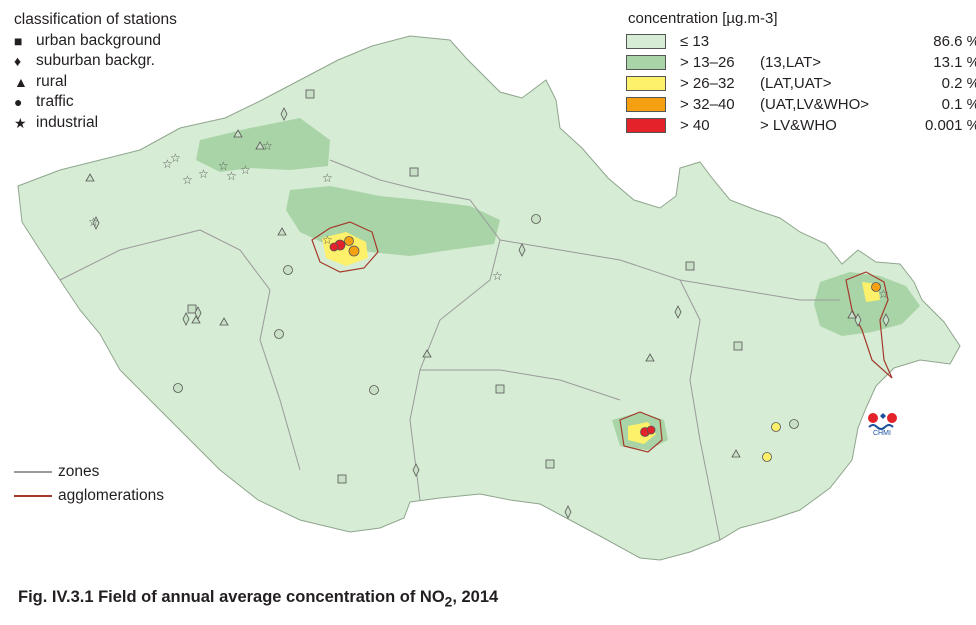  I want to click on caption-subscript: 2, so click(448, 602).